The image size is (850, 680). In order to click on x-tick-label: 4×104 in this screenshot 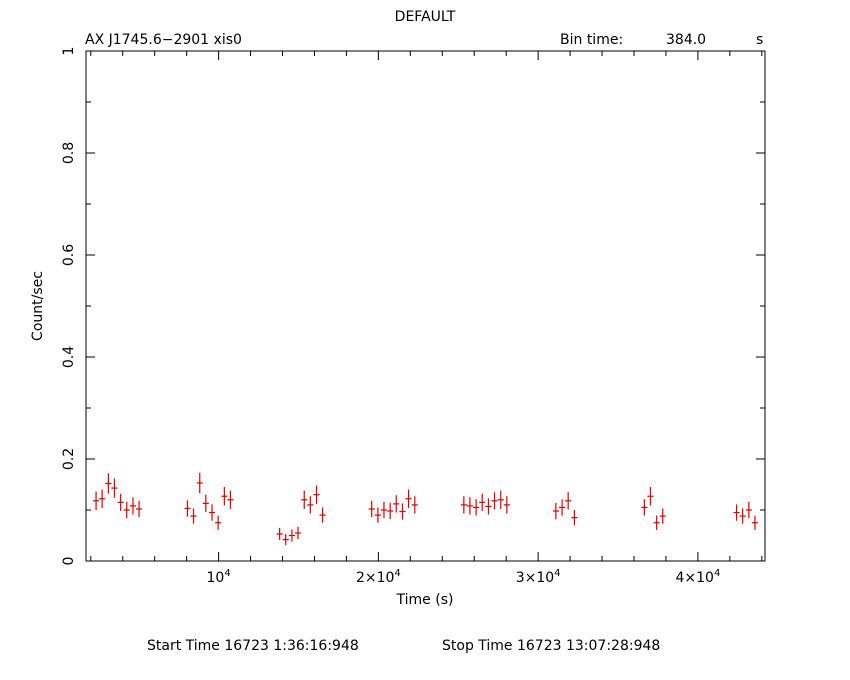, I will do `click(697, 577)`.